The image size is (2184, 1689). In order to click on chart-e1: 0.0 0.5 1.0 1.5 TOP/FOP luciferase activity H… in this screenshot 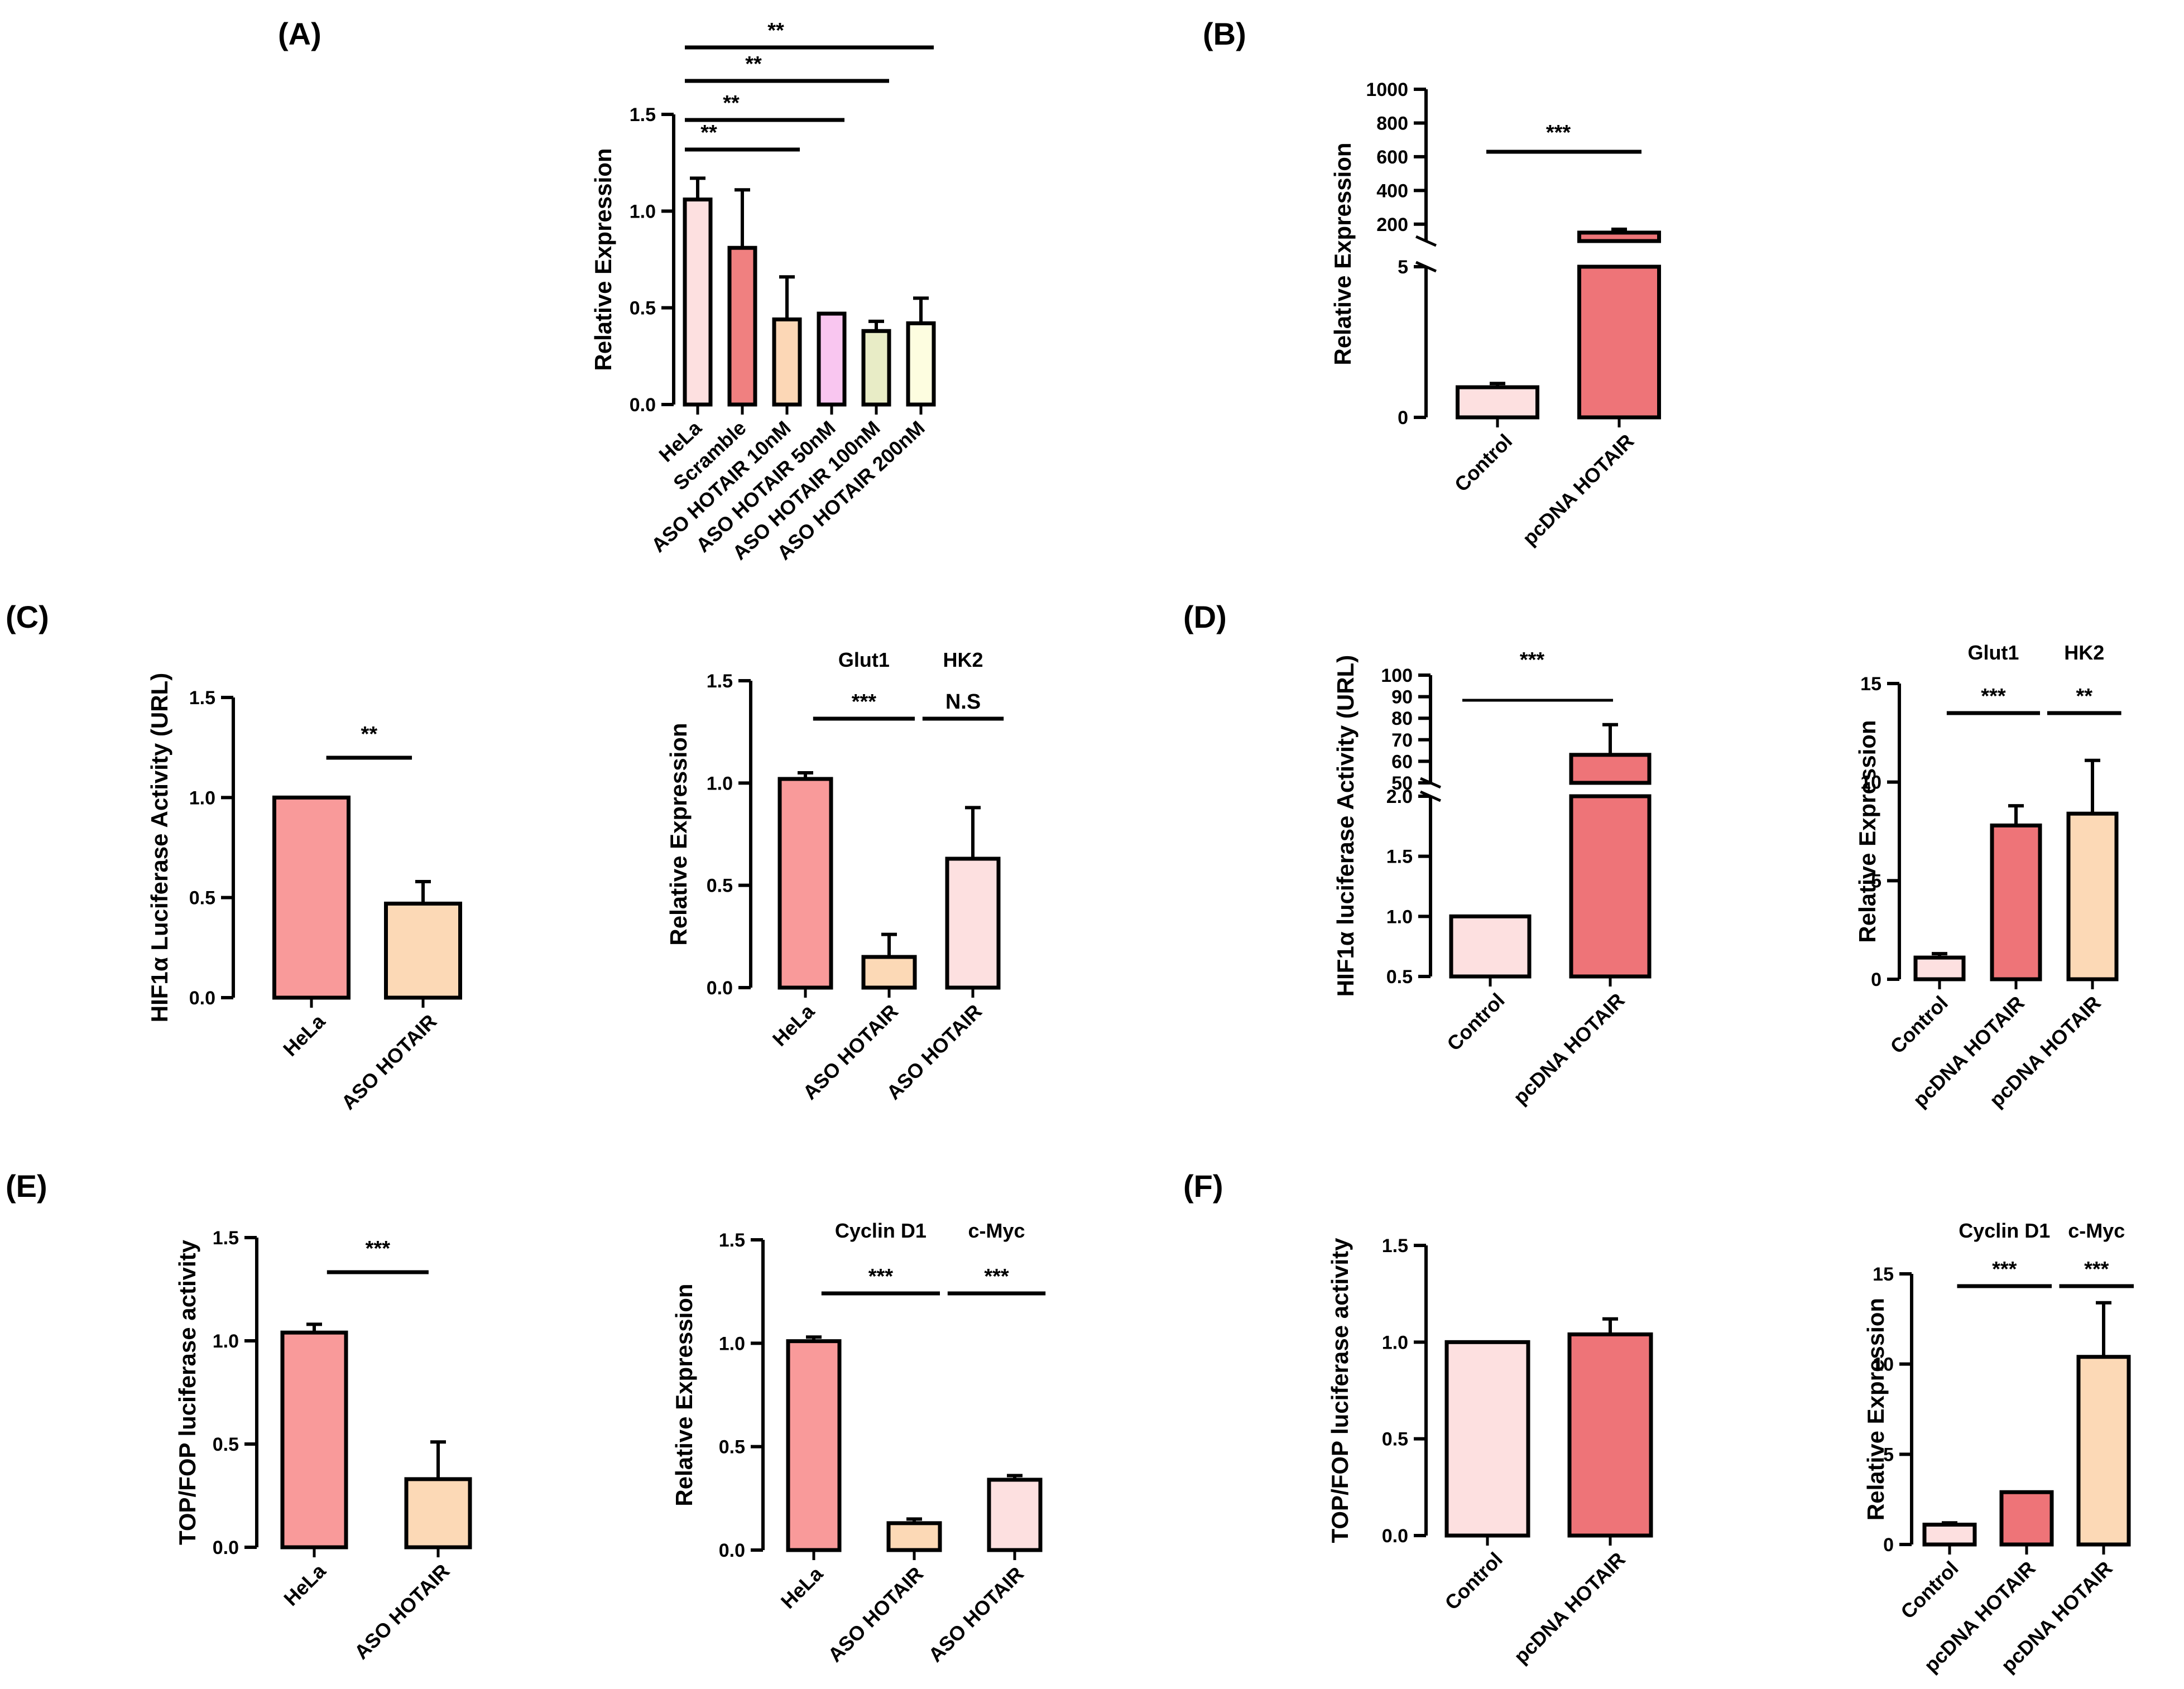, I will do `click(323, 1446)`.